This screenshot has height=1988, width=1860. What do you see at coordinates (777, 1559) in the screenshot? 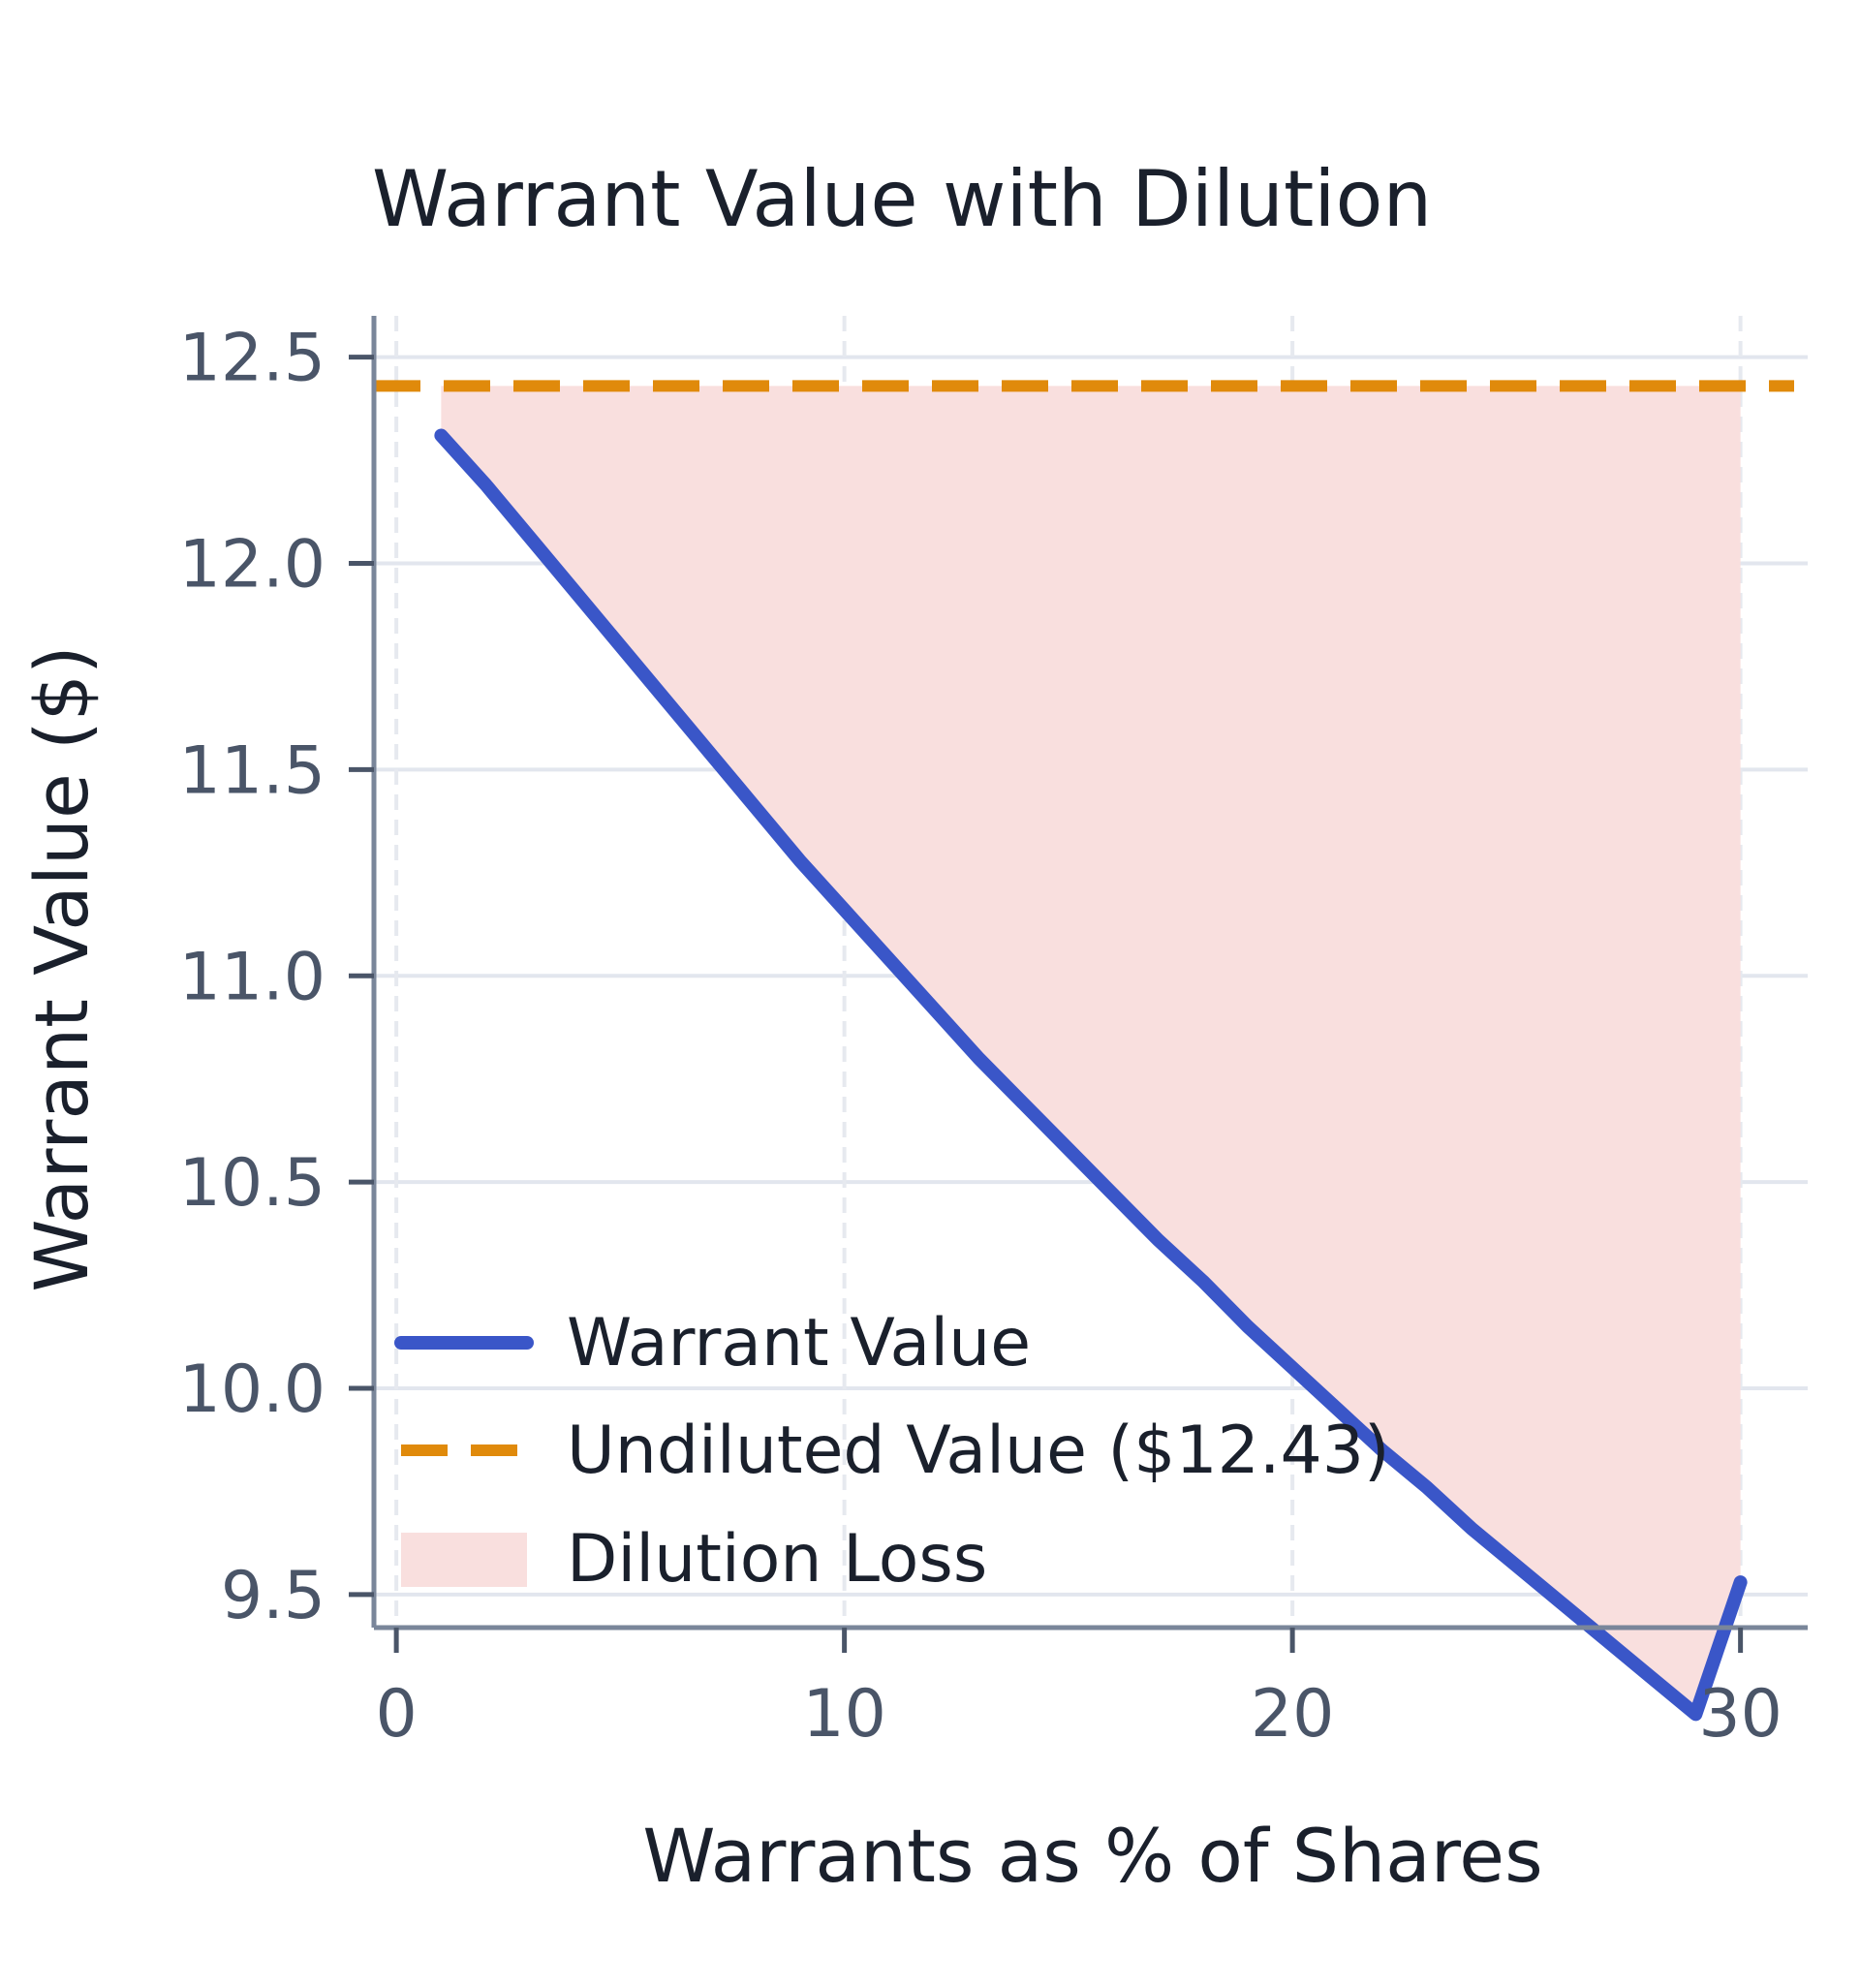
I see `legend-label-dilution-loss: Dilution Loss` at bounding box center [777, 1559].